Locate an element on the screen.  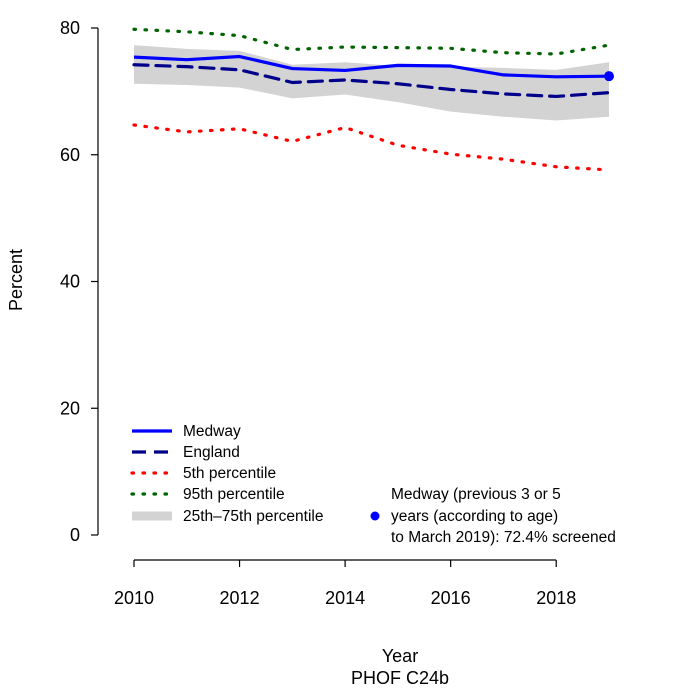
x-axis-label: Year is located at coordinates (400, 656).